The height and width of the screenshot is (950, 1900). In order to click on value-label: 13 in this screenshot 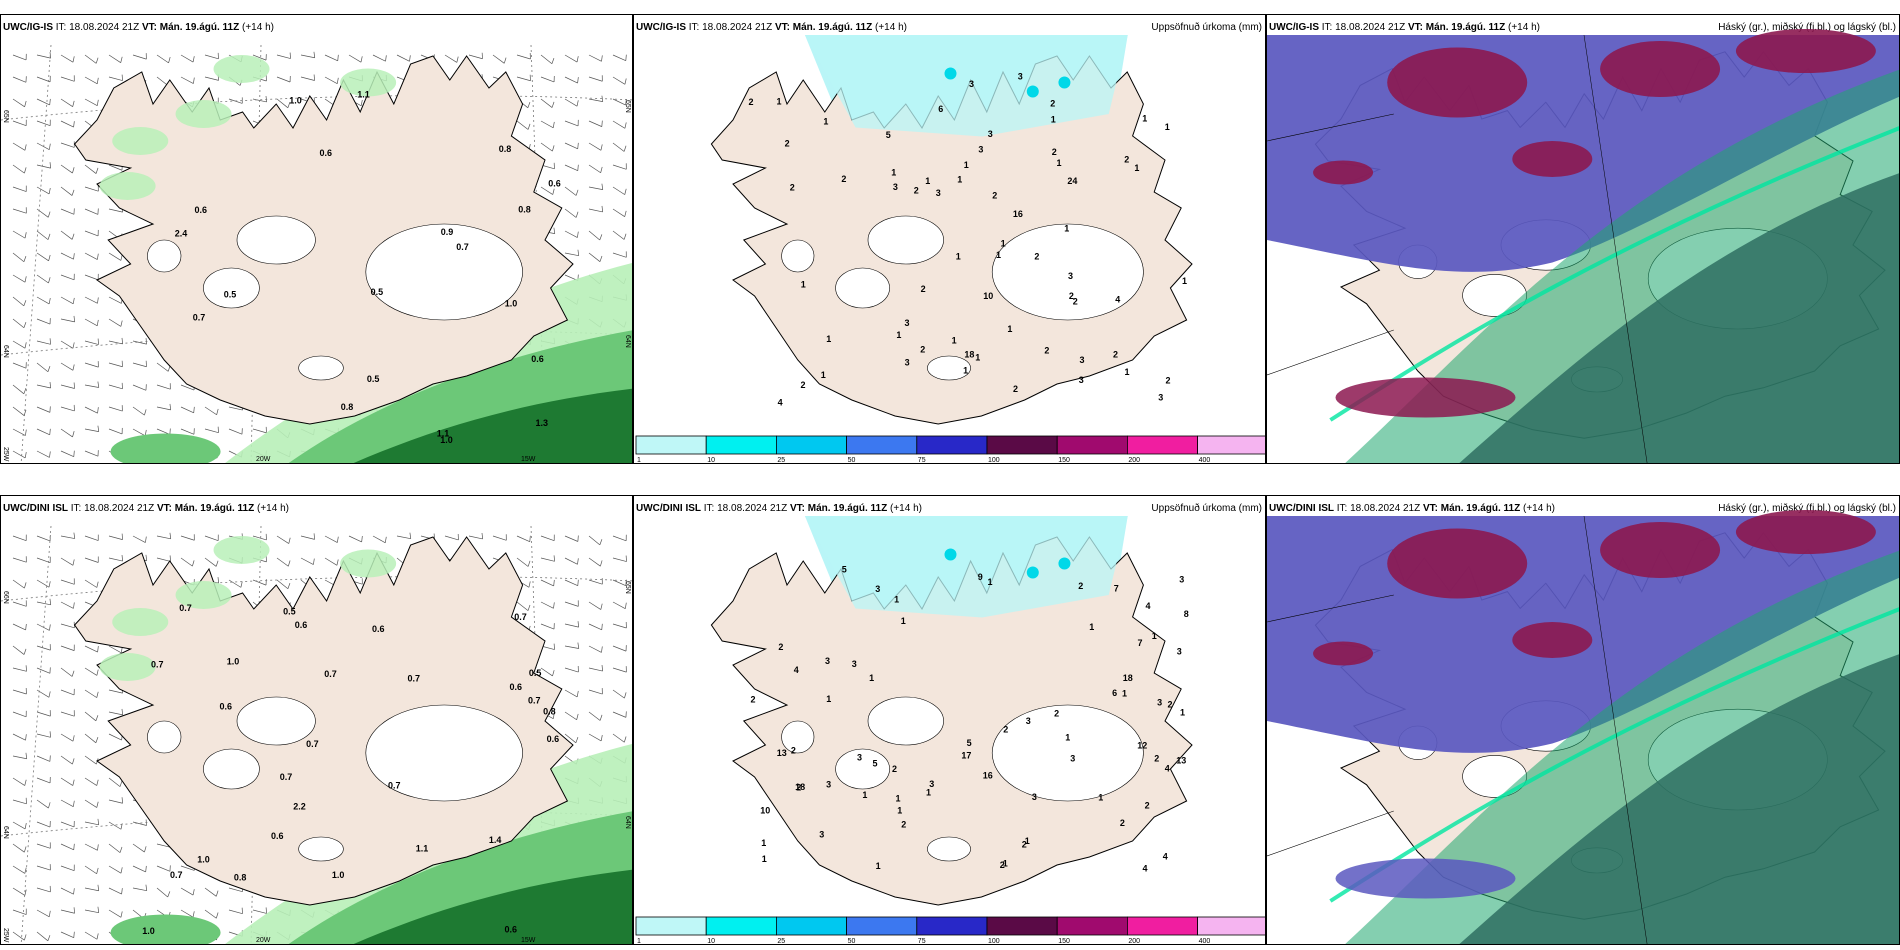, I will do `click(1181, 761)`.